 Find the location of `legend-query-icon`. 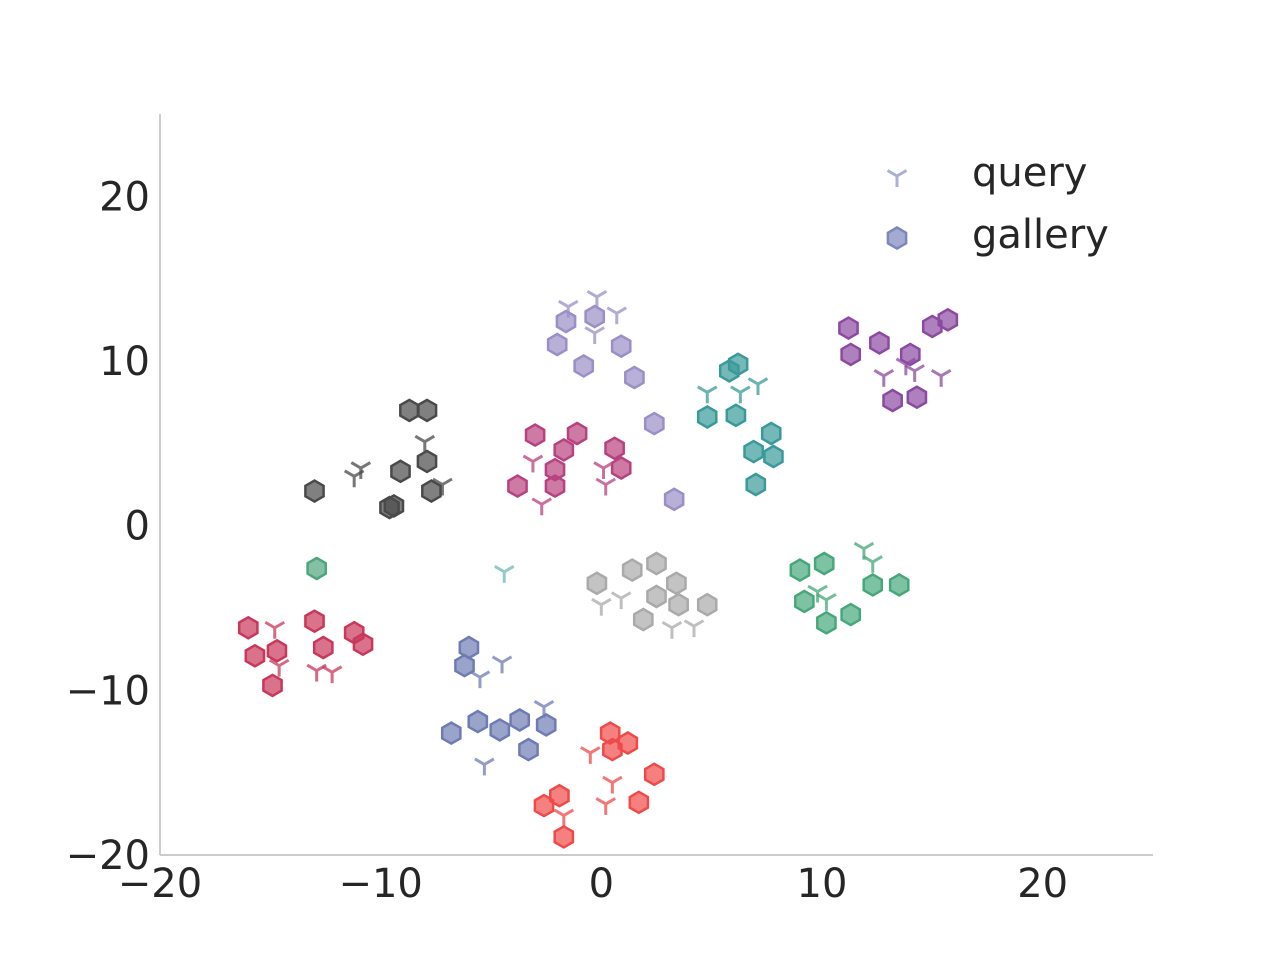

legend-query-icon is located at coordinates (897, 178).